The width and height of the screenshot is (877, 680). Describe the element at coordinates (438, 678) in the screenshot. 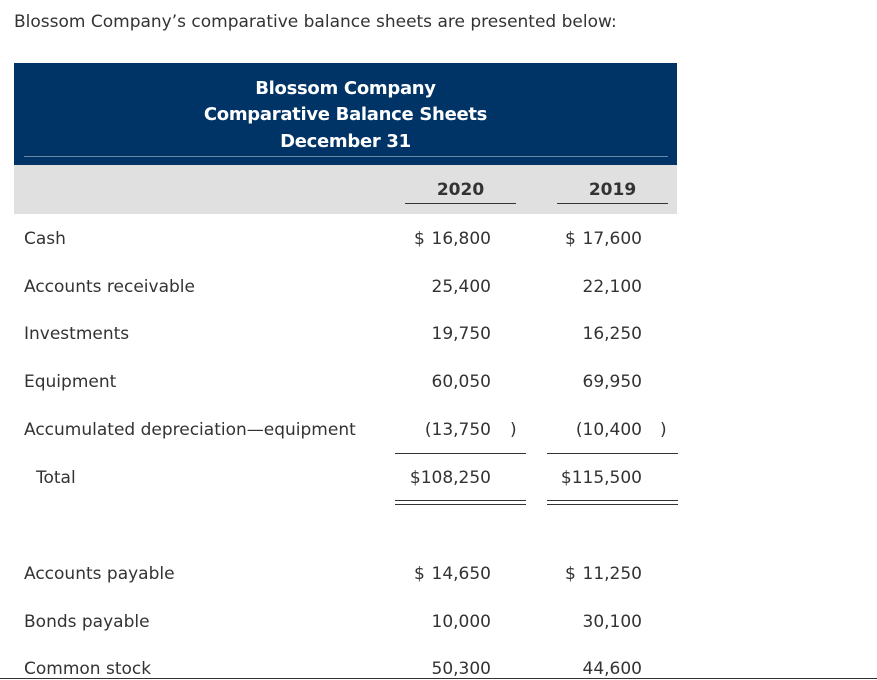

I see `bottom-rule` at that location.